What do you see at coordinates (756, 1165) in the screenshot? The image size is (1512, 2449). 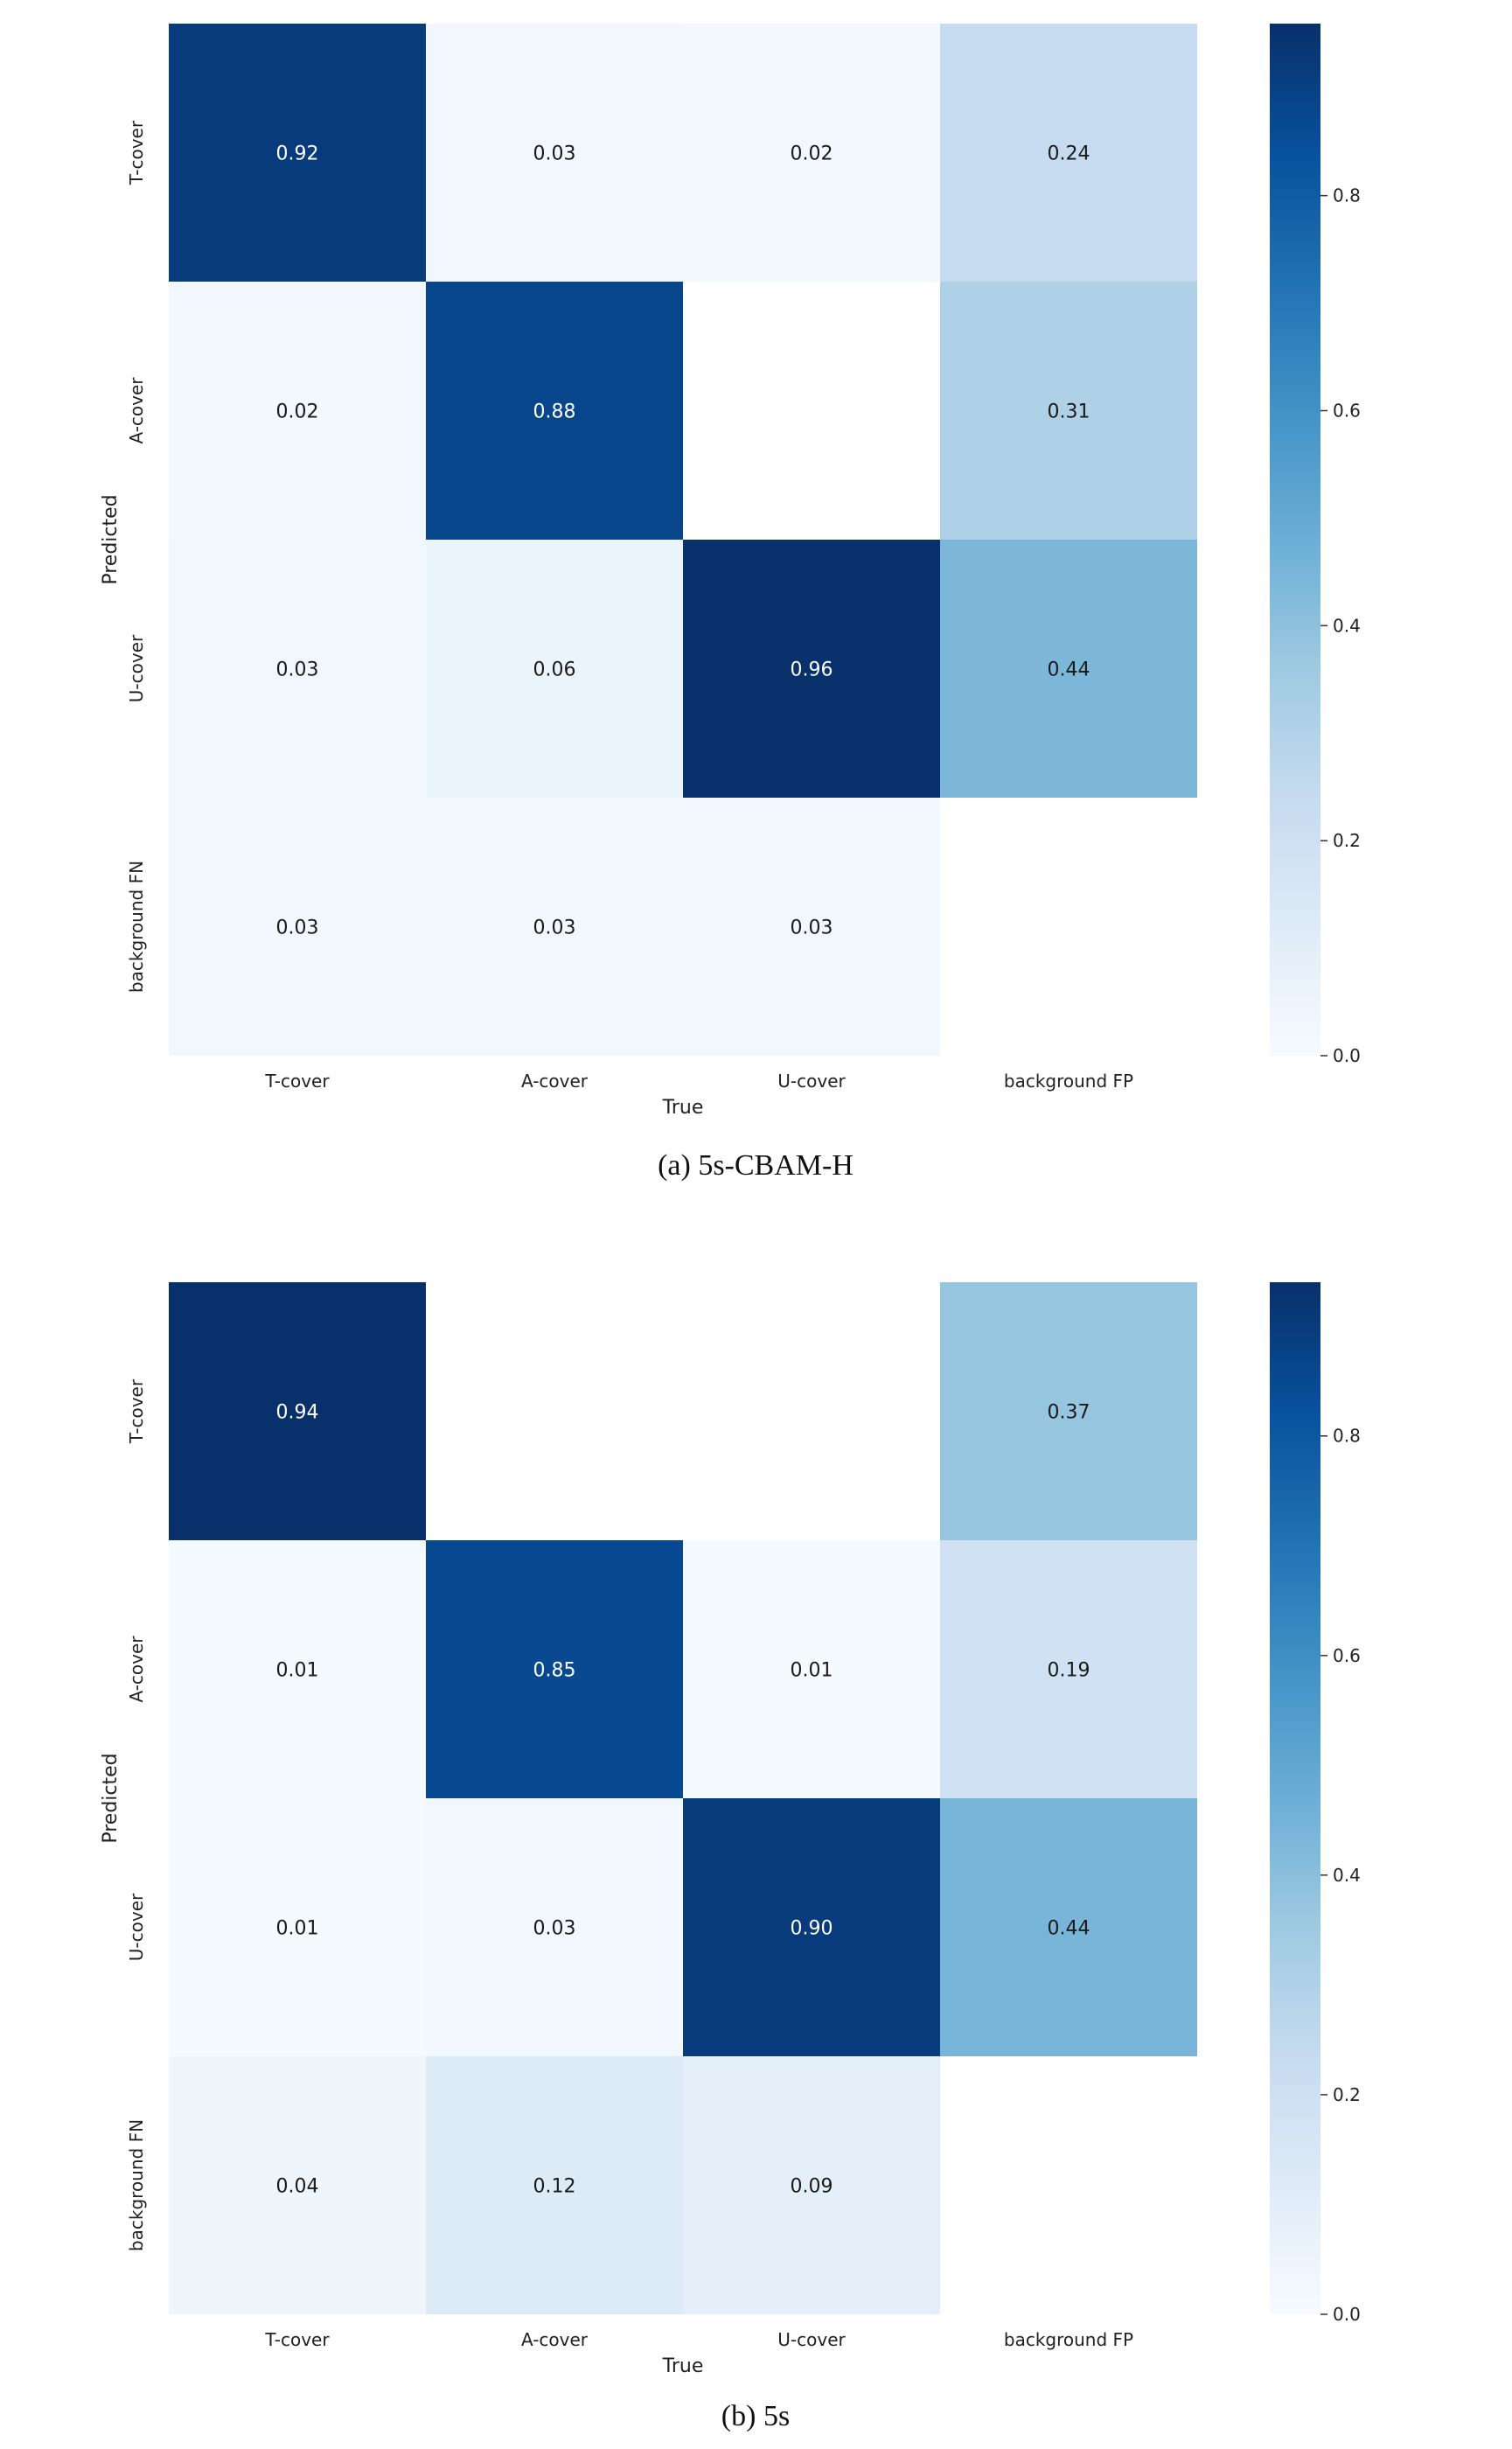 I see `figure-caption: (a) 5s-CBAM-H` at bounding box center [756, 1165].